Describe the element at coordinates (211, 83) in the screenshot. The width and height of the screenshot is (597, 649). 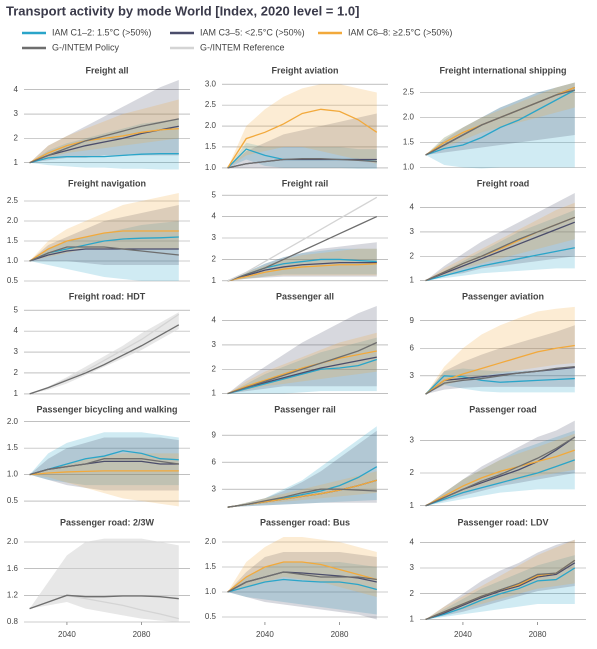
I see `y-tick-label: 3.0` at that location.